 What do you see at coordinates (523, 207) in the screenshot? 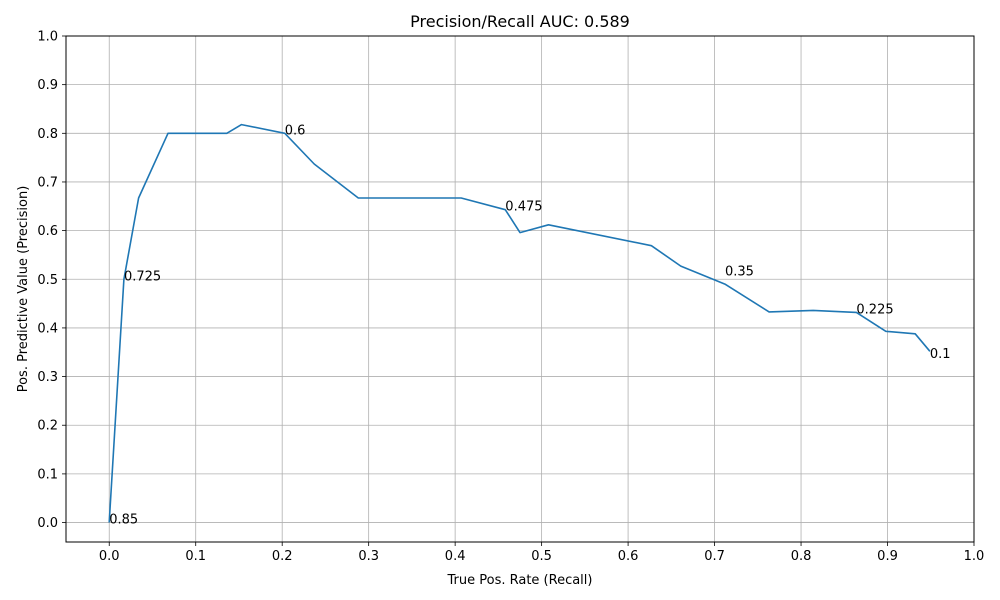
I see `threshold-annotation: 0.475` at bounding box center [523, 207].